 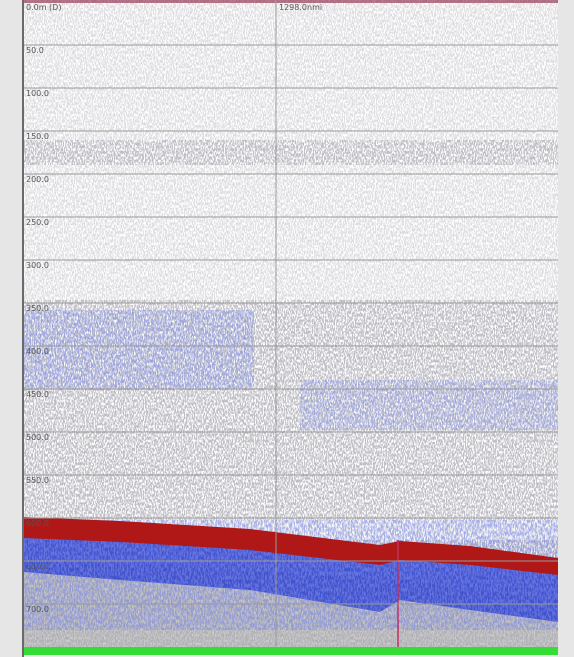 What do you see at coordinates (37, 93) in the screenshot?
I see `depth-label: 100.0` at bounding box center [37, 93].